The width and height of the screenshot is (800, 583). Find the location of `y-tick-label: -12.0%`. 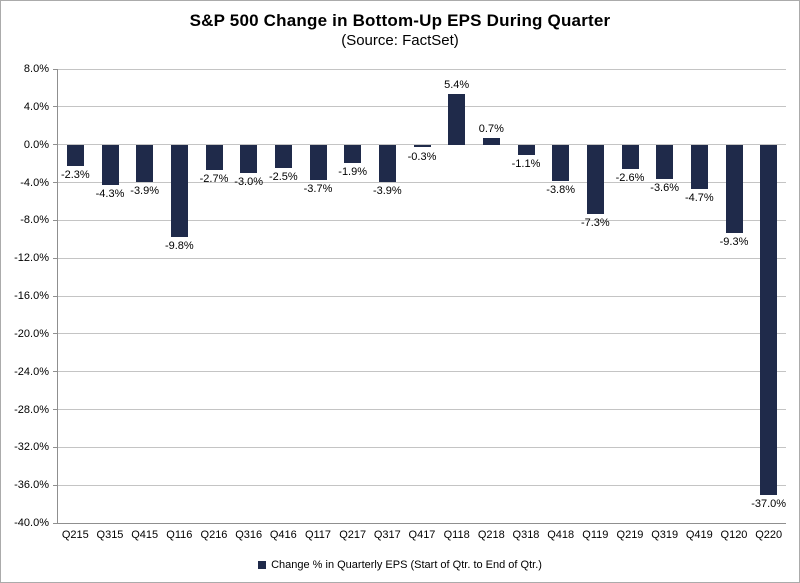

y-tick-label: -12.0% is located at coordinates (31, 258).